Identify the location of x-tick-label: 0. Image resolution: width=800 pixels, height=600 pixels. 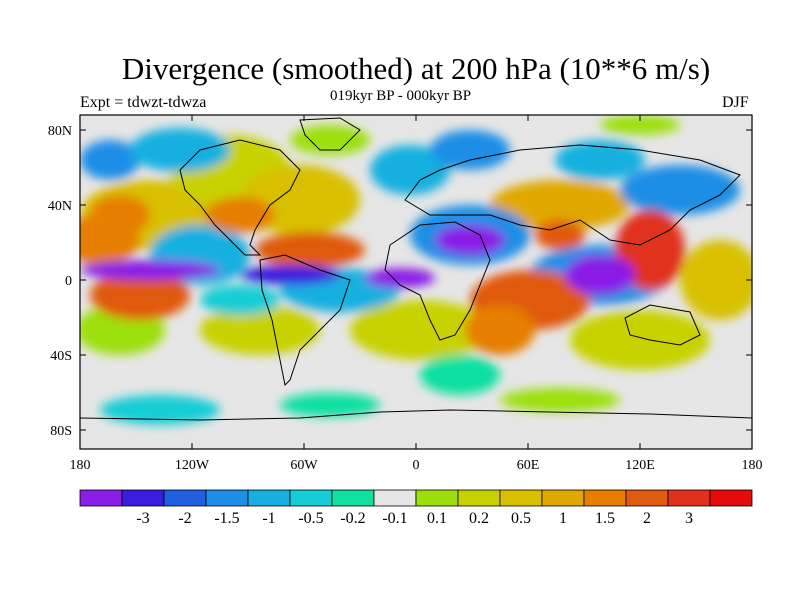
(416, 465).